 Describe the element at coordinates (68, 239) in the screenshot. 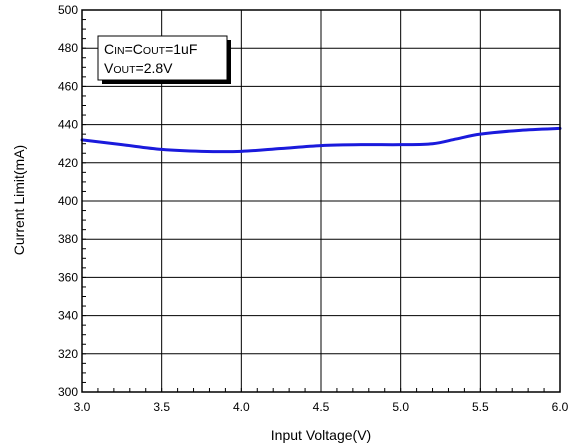

I see `y-tick-label: 380` at that location.